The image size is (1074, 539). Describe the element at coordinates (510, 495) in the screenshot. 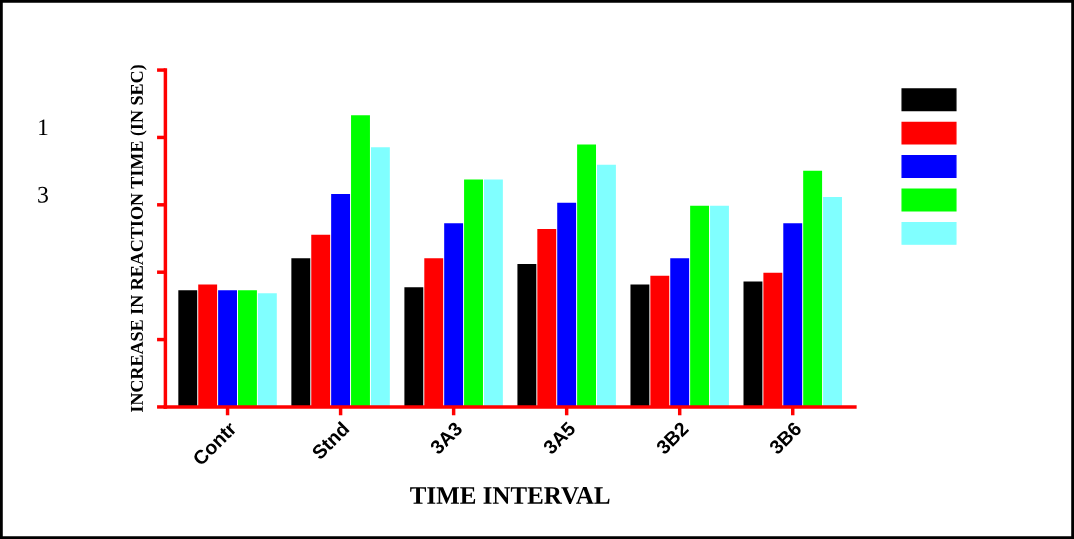

I see `x-axis-title: TIME INTERVAL` at that location.